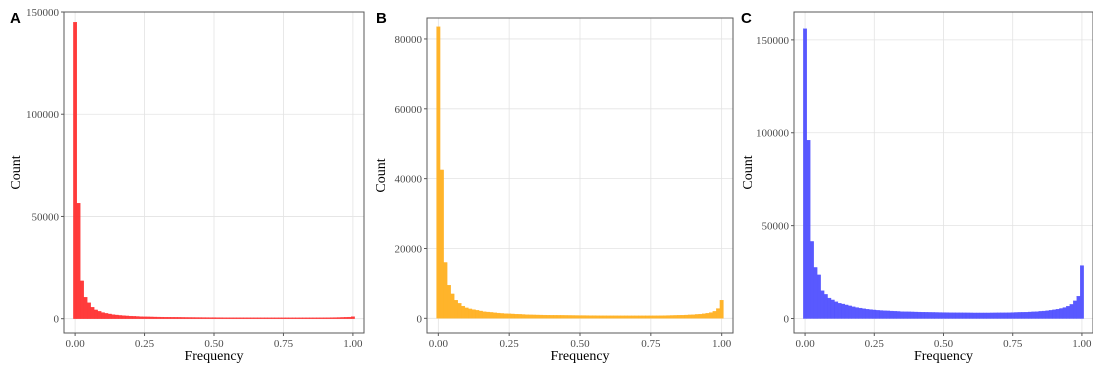 This screenshot has height=367, width=1093. I want to click on x-tick-label: 0.25, so click(510, 344).